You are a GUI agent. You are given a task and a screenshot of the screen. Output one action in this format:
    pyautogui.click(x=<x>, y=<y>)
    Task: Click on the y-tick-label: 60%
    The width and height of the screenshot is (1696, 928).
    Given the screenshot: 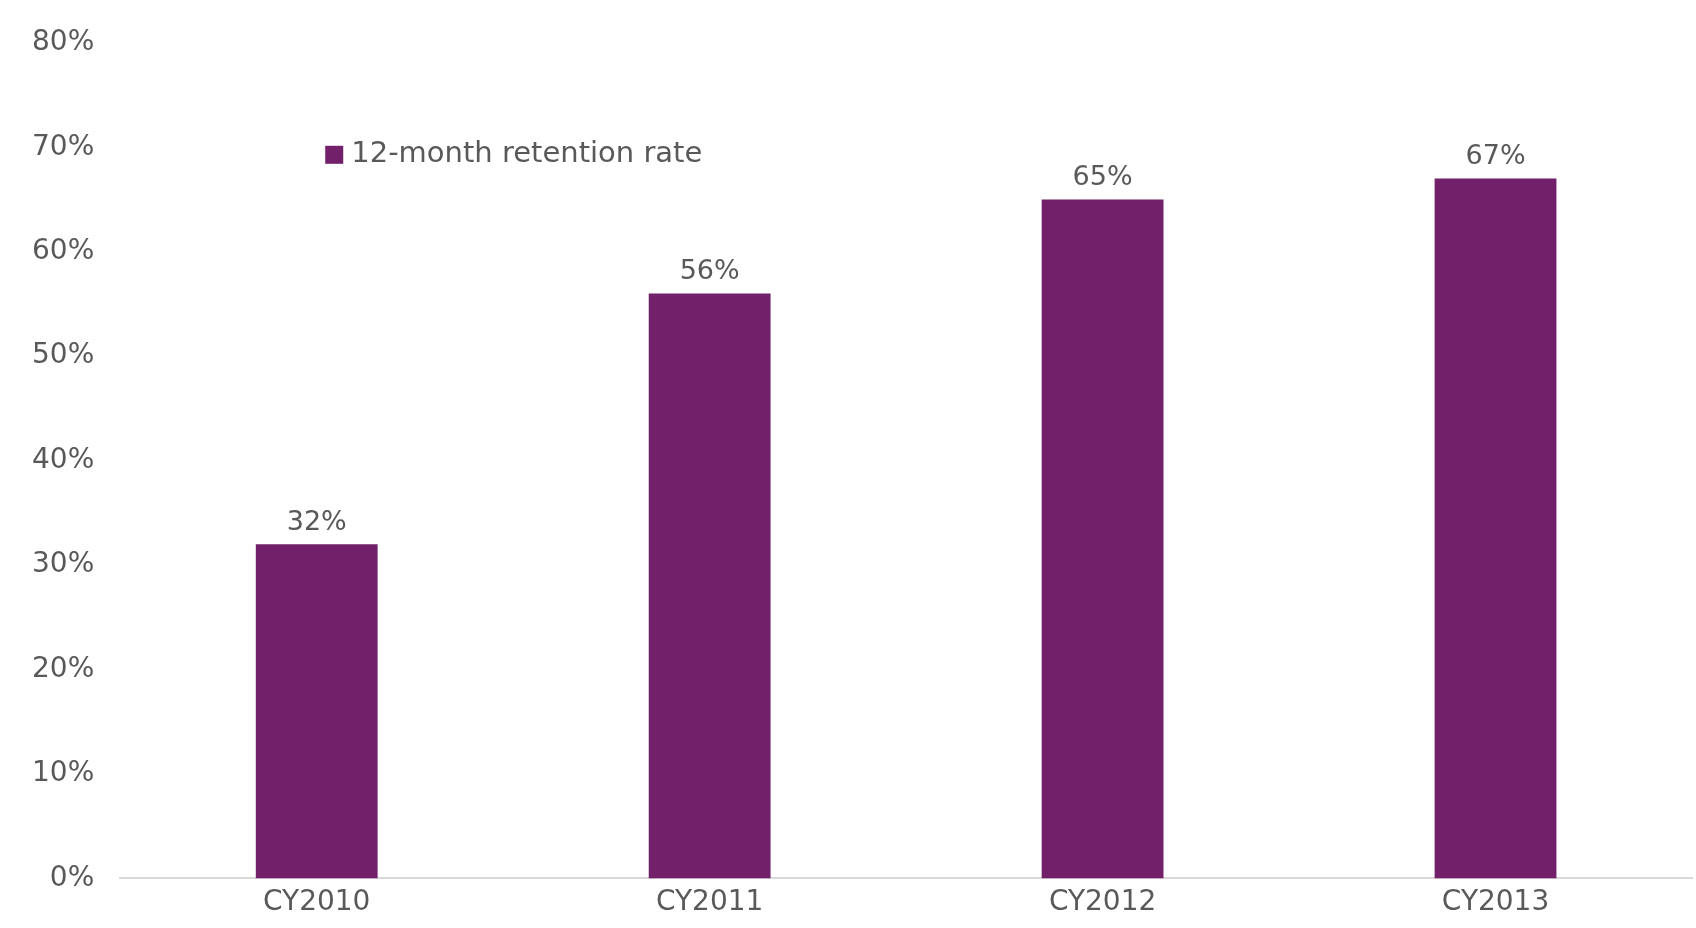 What is the action you would take?
    pyautogui.click(x=63, y=249)
    